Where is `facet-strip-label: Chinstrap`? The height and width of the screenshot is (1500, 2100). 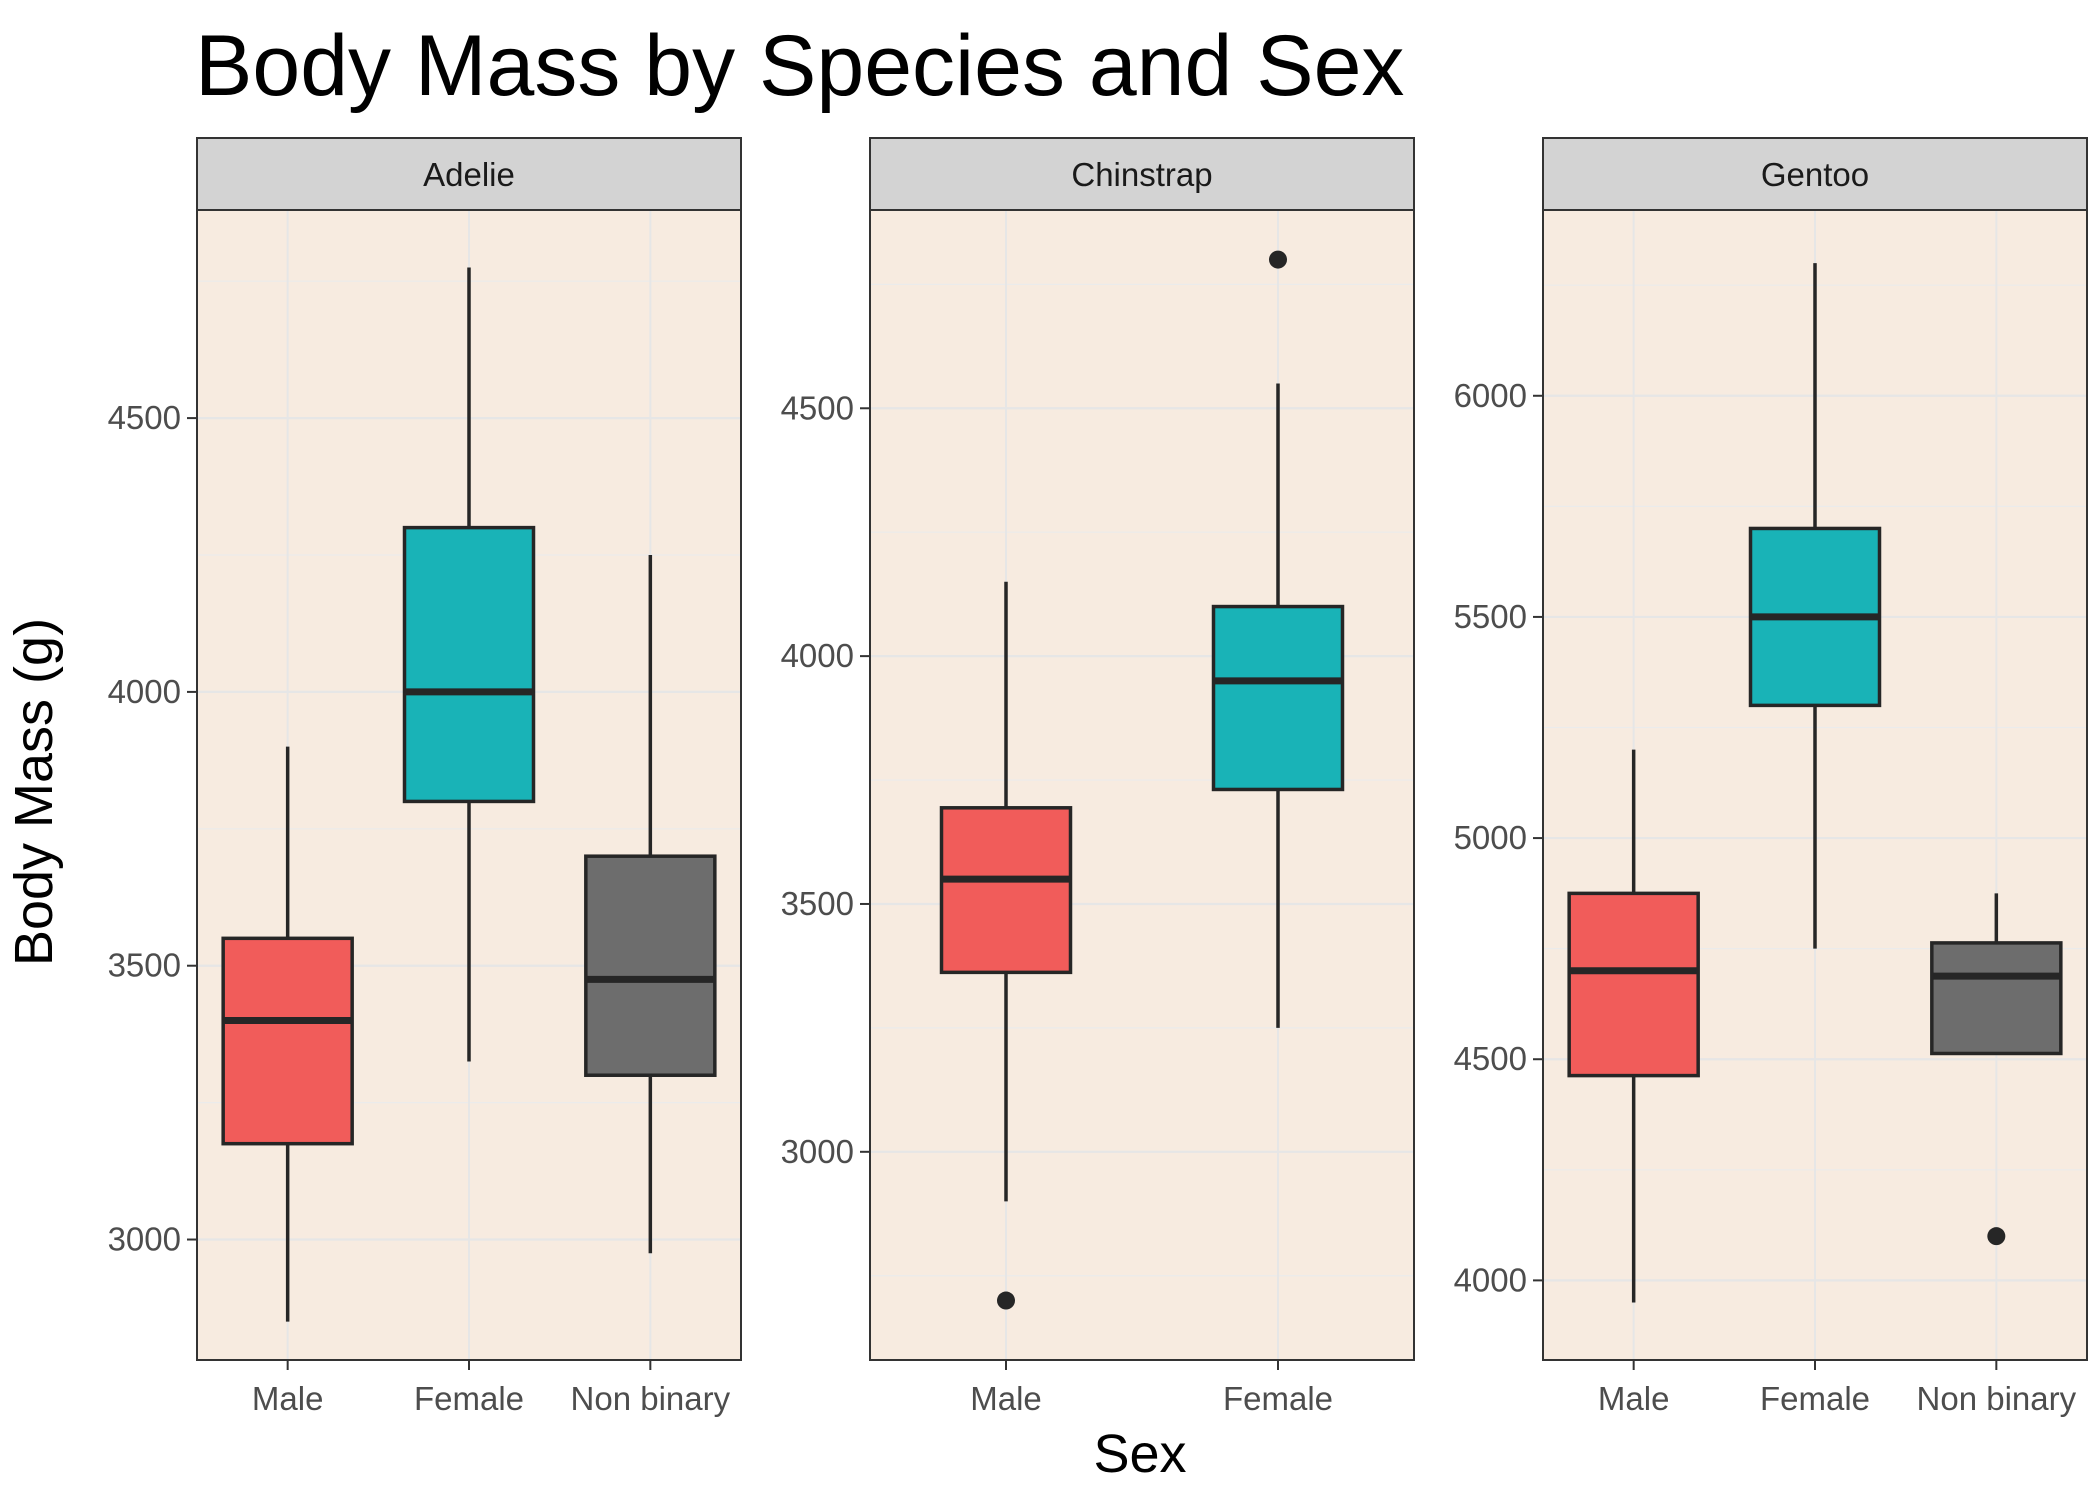
facet-strip-label: Chinstrap is located at coordinates (1141, 174).